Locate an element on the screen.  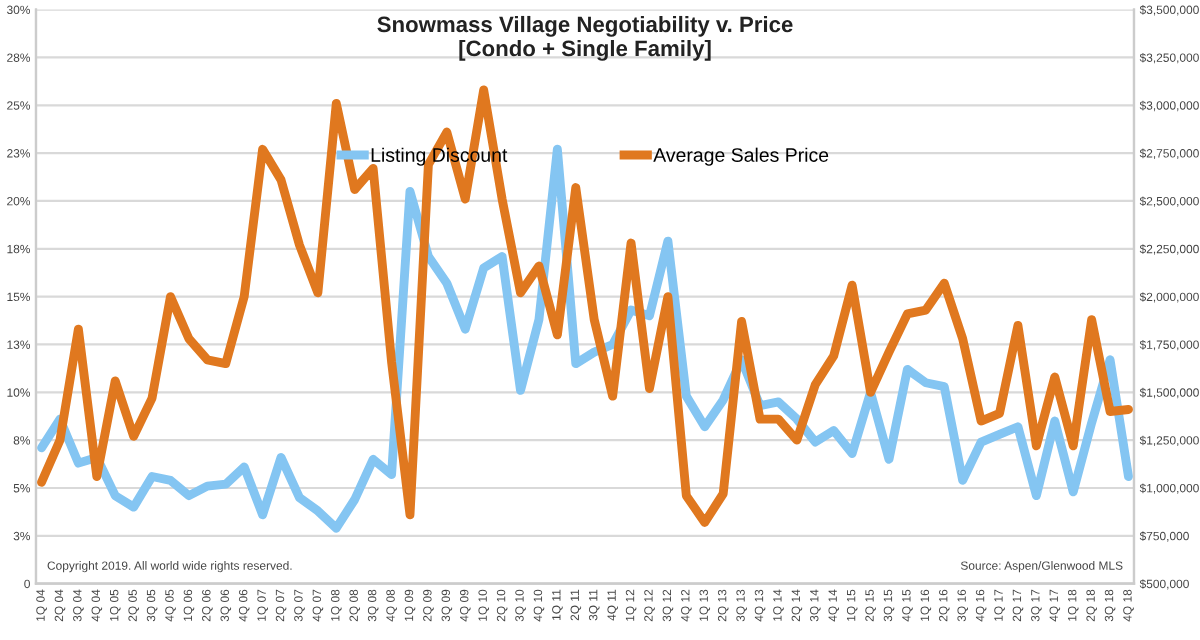
legend-label: Average Sales Price is located at coordinates (741, 156).